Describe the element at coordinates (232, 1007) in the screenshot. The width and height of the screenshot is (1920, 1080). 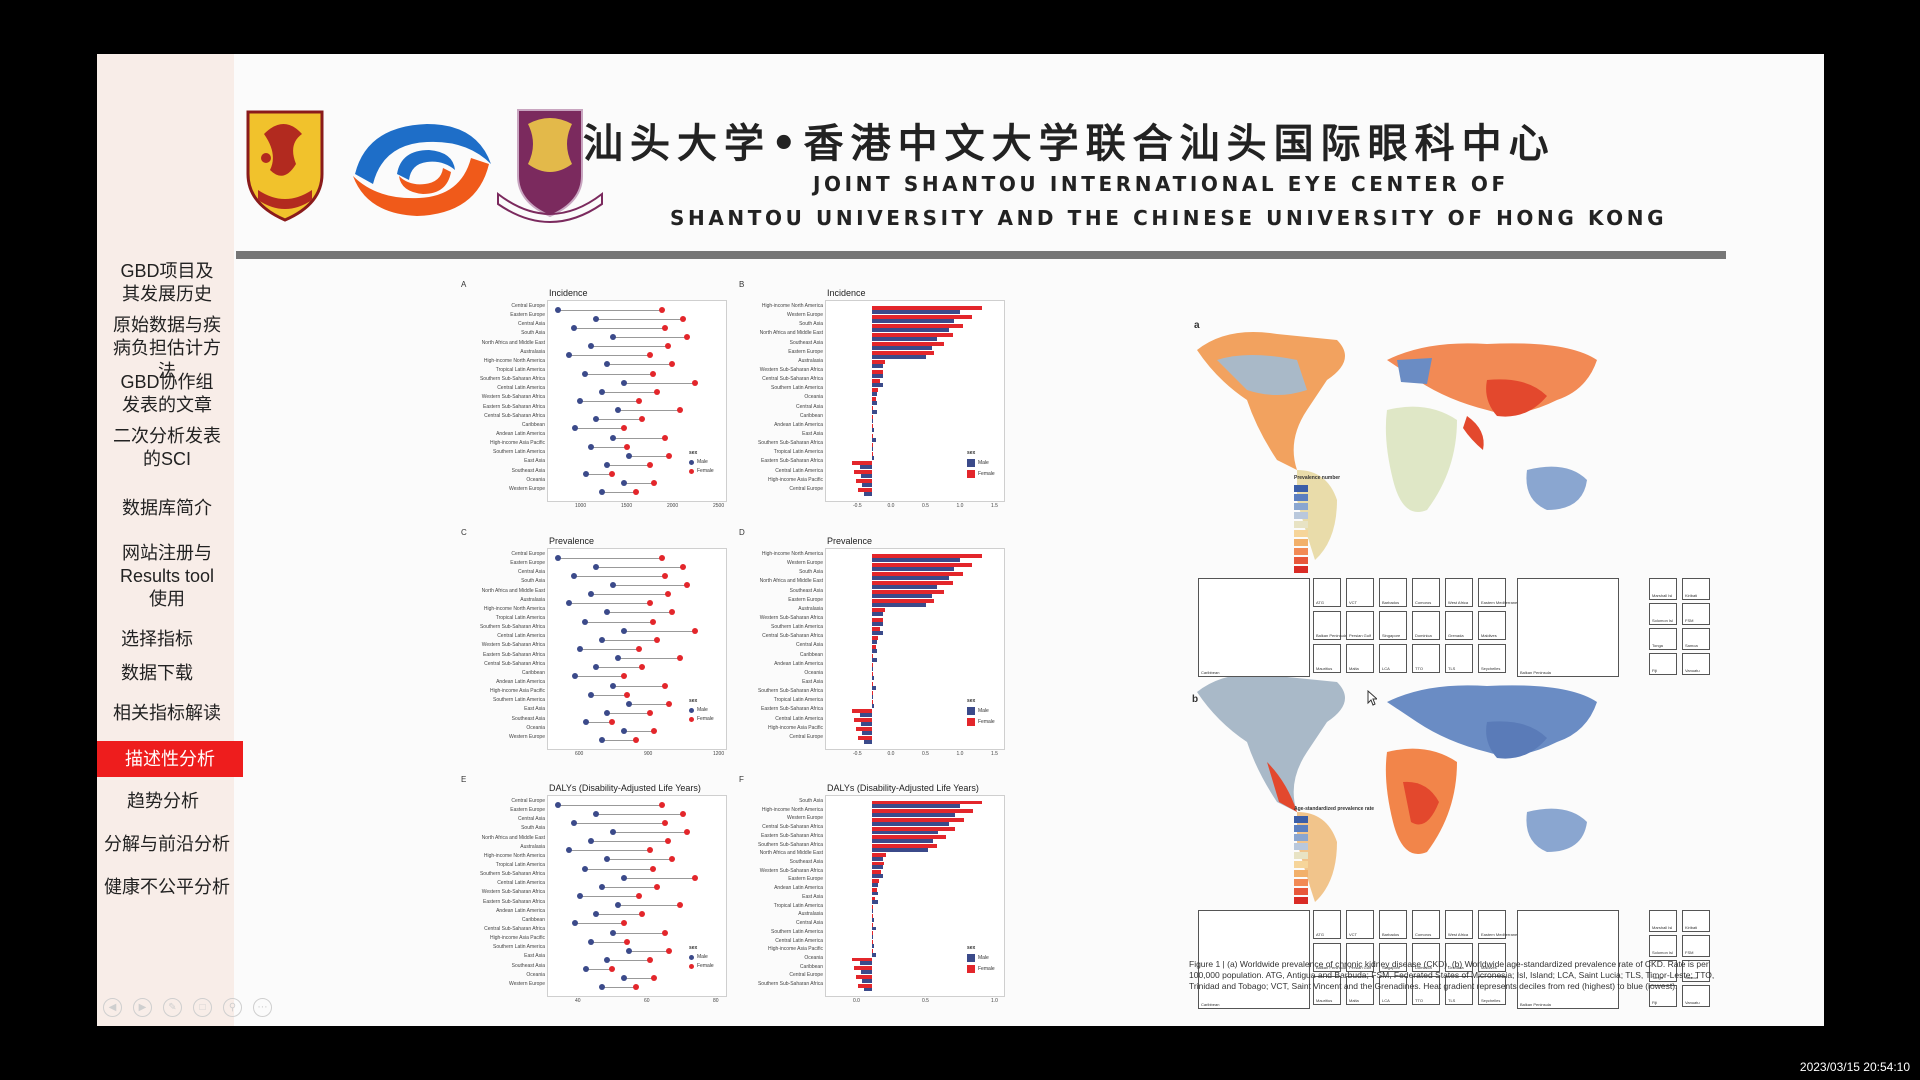
I see `zoom-icon: ⚲` at that location.